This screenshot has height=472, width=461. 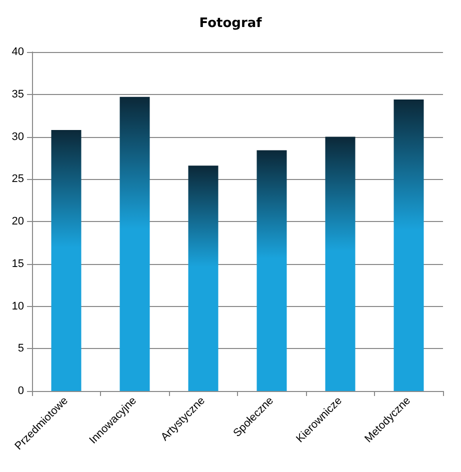 What do you see at coordinates (21, 391) in the screenshot?
I see `y-tick-label: 0` at bounding box center [21, 391].